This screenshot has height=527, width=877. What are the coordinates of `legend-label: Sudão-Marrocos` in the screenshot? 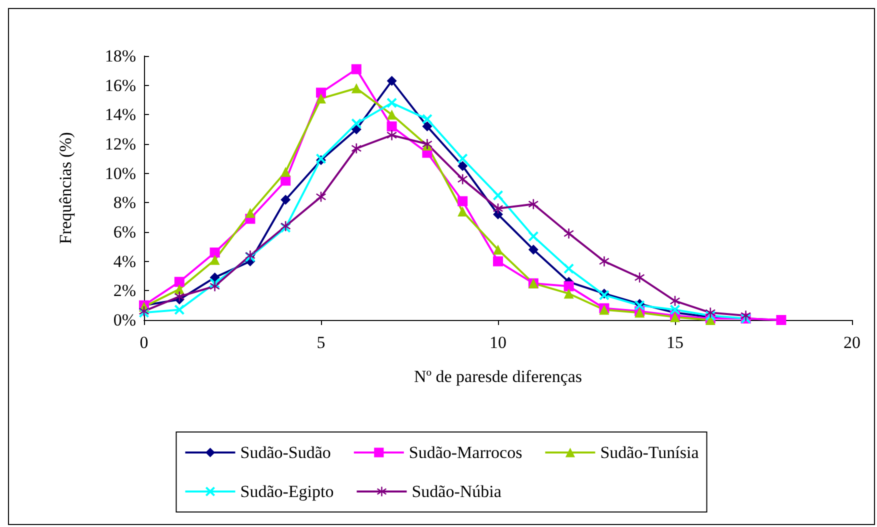 It's located at (465, 452).